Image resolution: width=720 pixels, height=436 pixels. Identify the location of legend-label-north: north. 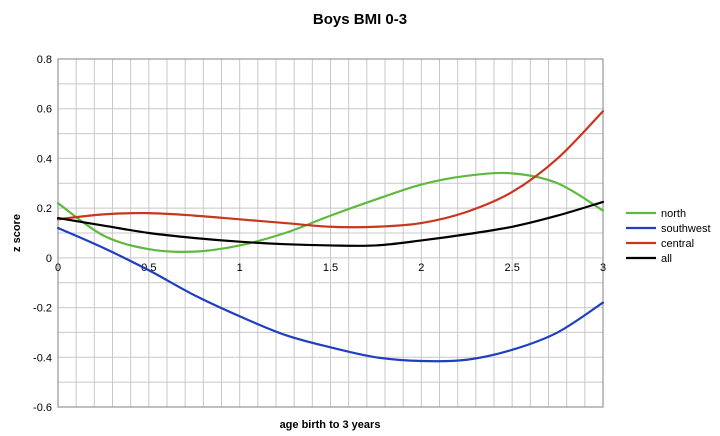
(673, 214).